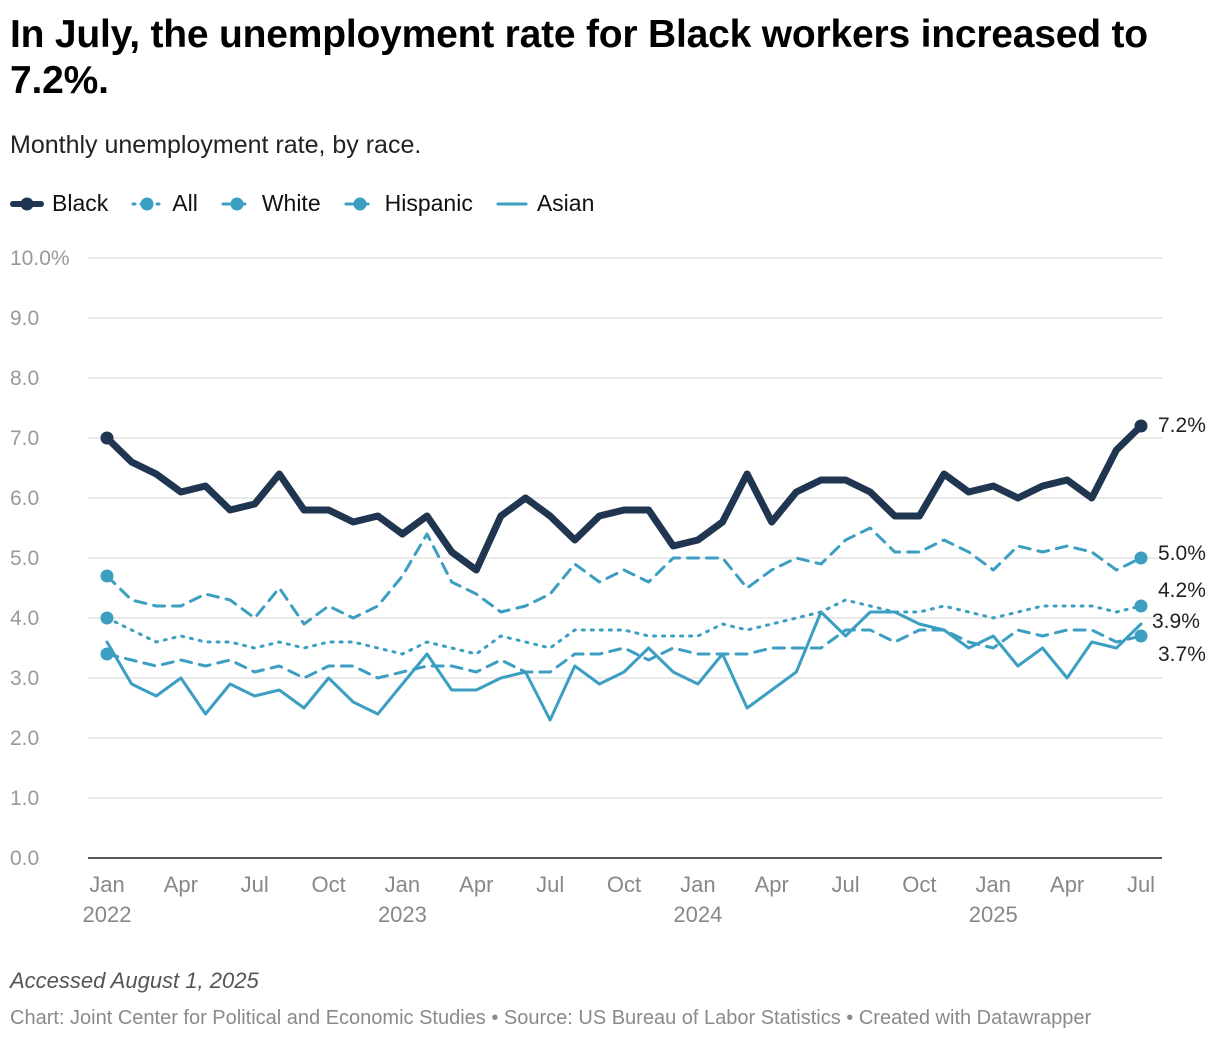  I want to click on legend-item-black: Black, so click(59, 203).